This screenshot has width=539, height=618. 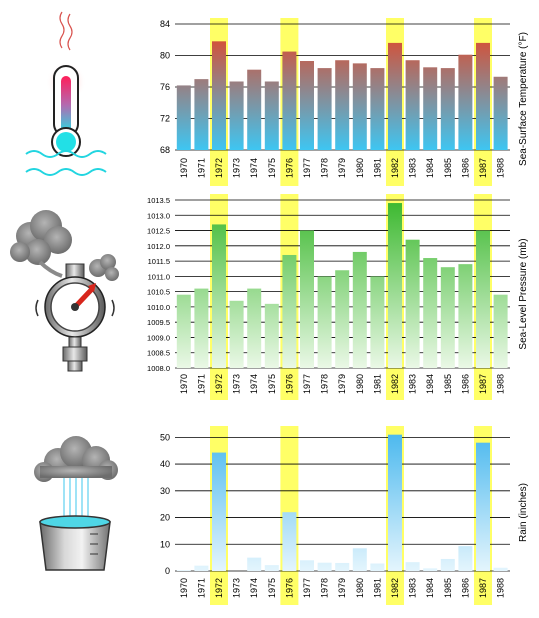 What do you see at coordinates (158, 353) in the screenshot?
I see `y-tick-label: 1008.5` at bounding box center [158, 353].